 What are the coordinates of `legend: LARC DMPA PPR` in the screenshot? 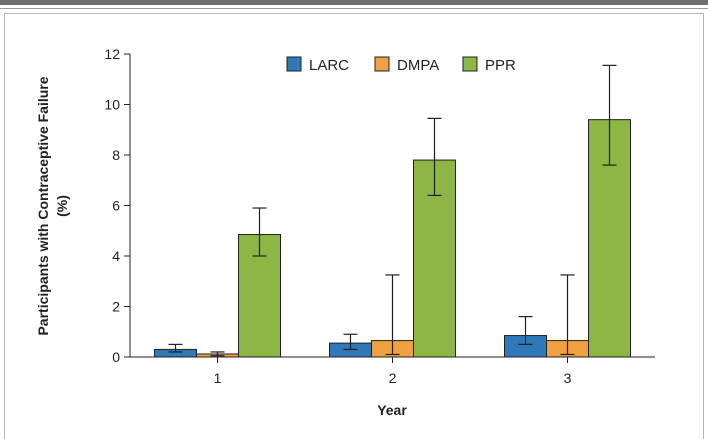 It's located at (401, 65).